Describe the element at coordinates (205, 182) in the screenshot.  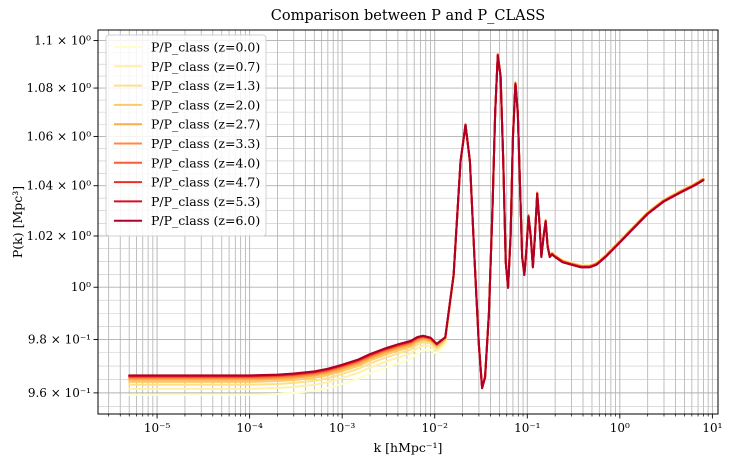
I see `legend-label: P/P_class (z=4.7)` at that location.